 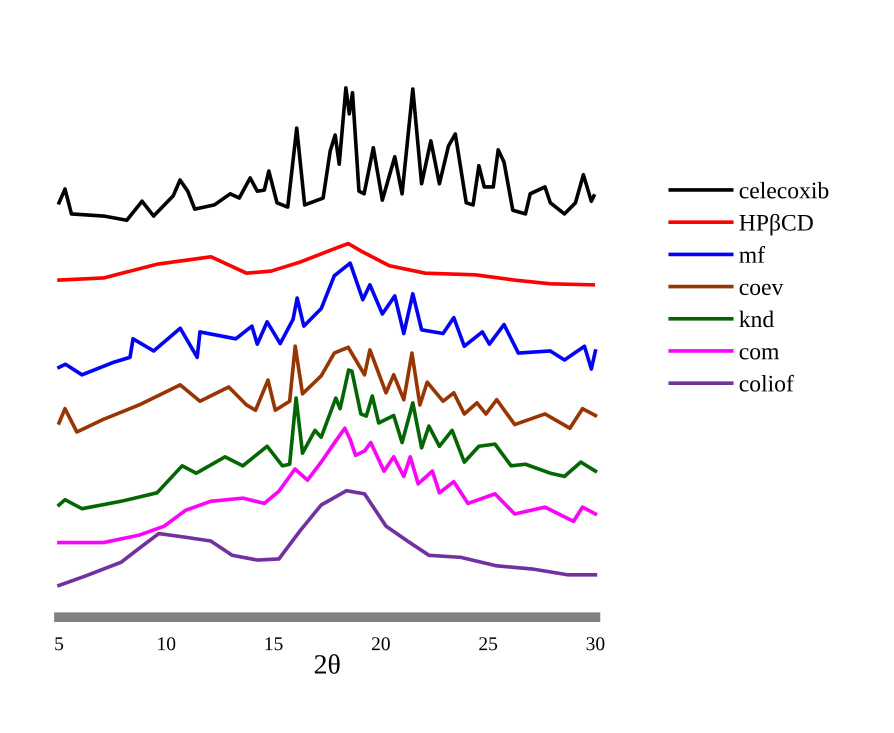 What do you see at coordinates (784, 190) in the screenshot?
I see `legend-label: celecoxib` at bounding box center [784, 190].